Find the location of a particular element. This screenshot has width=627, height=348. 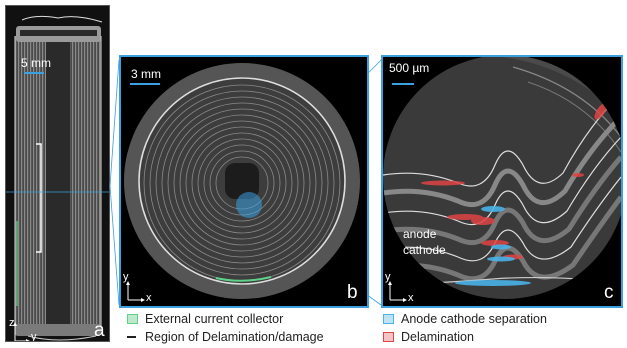

axis-y-label-a: y is located at coordinates (34, 336).